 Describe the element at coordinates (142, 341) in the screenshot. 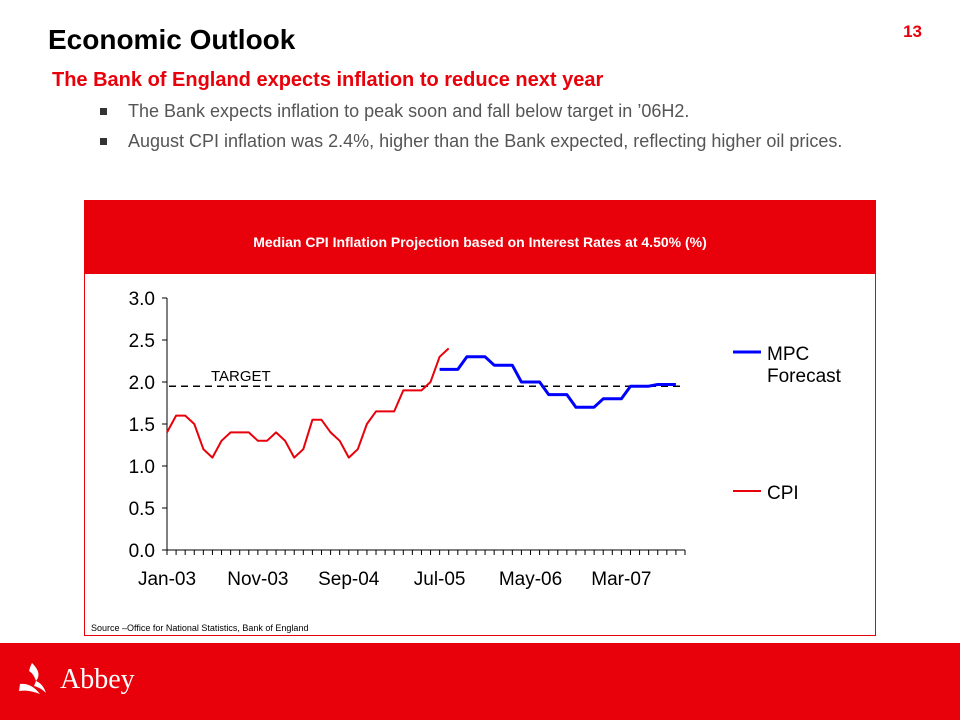

I see `y-tick-label: 2.5` at that location.